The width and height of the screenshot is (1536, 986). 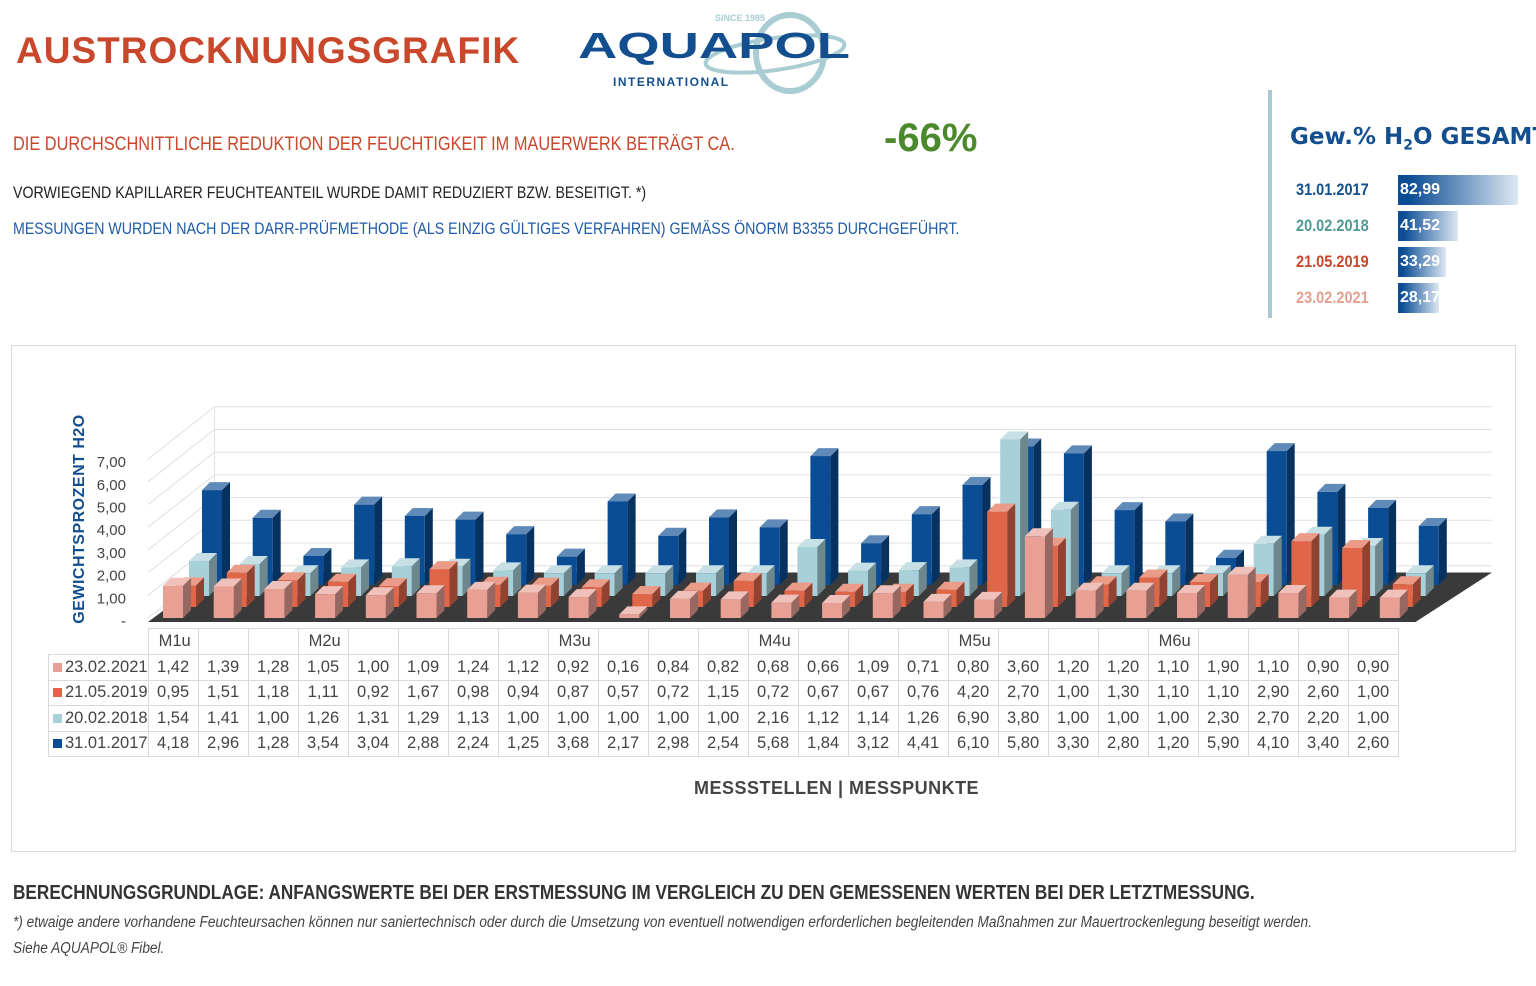 What do you see at coordinates (1323, 692) in the screenshot?
I see `data-cell: 2,60` at bounding box center [1323, 692].